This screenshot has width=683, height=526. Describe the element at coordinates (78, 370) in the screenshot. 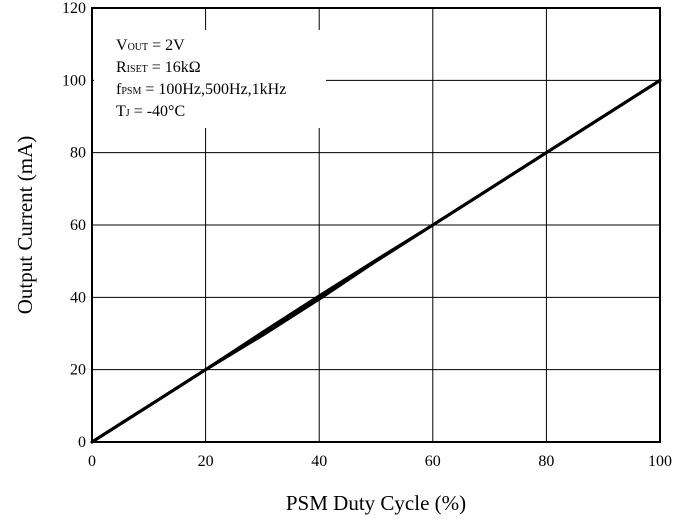

I see `y-tick-label: 20` at that location.